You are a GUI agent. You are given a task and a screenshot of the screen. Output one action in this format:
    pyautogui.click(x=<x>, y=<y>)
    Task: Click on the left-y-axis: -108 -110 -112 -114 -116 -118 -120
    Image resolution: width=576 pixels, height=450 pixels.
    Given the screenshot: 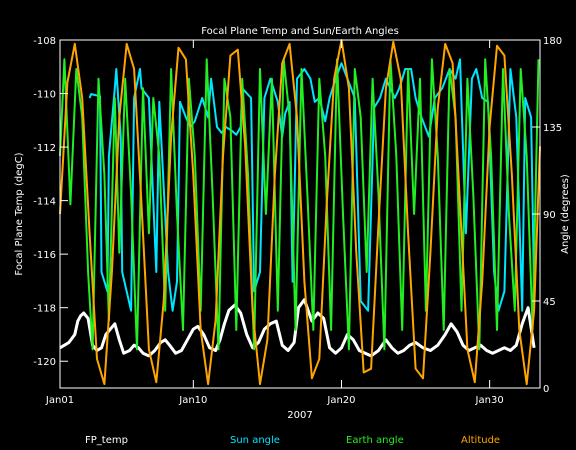 What is the action you would take?
    pyautogui.click(x=50, y=202)
    